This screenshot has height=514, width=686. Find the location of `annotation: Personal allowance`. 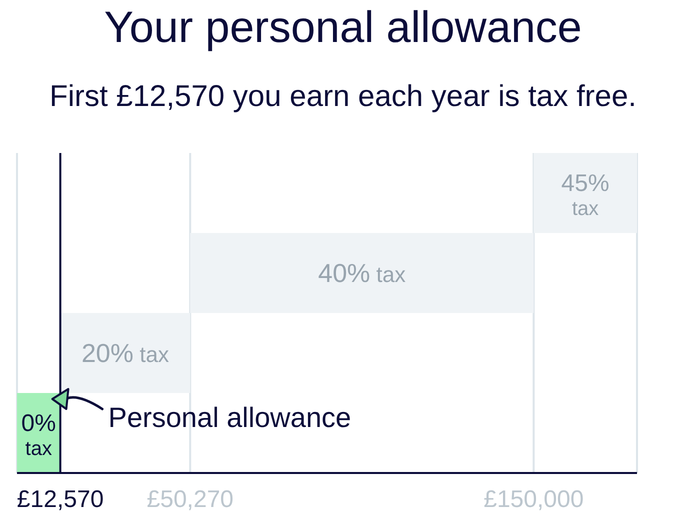

annotation: Personal allowance is located at coordinates (230, 417).